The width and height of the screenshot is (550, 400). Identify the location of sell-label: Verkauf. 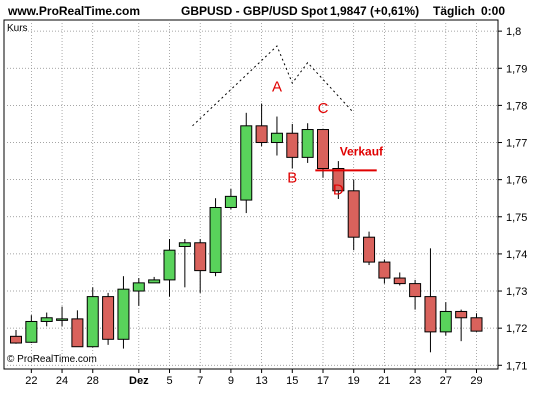
(362, 152).